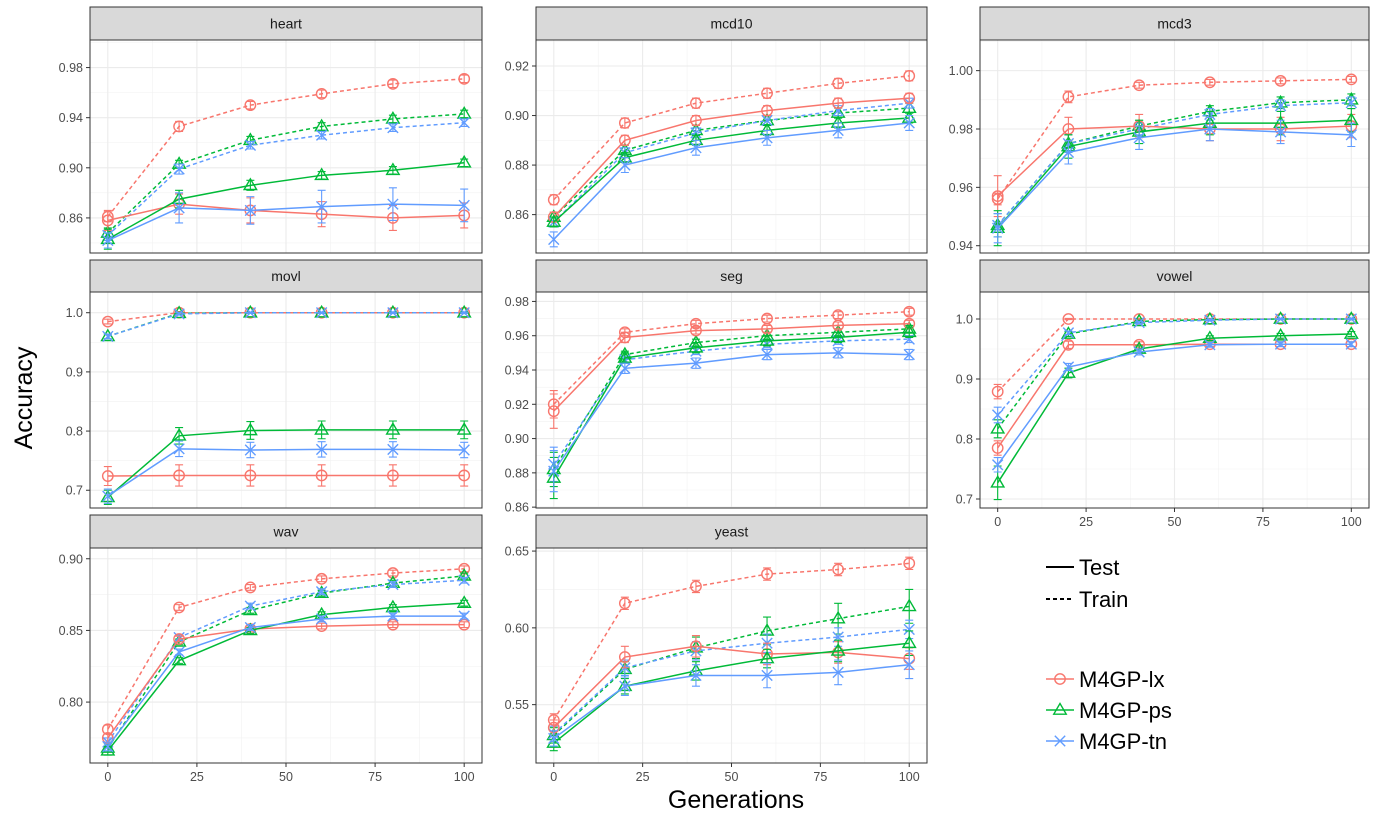 The image size is (1384, 821). I want to click on panel-yeast: yeast 0.55 0.60 0.65 0 25 50 75 100, so click(716, 649).